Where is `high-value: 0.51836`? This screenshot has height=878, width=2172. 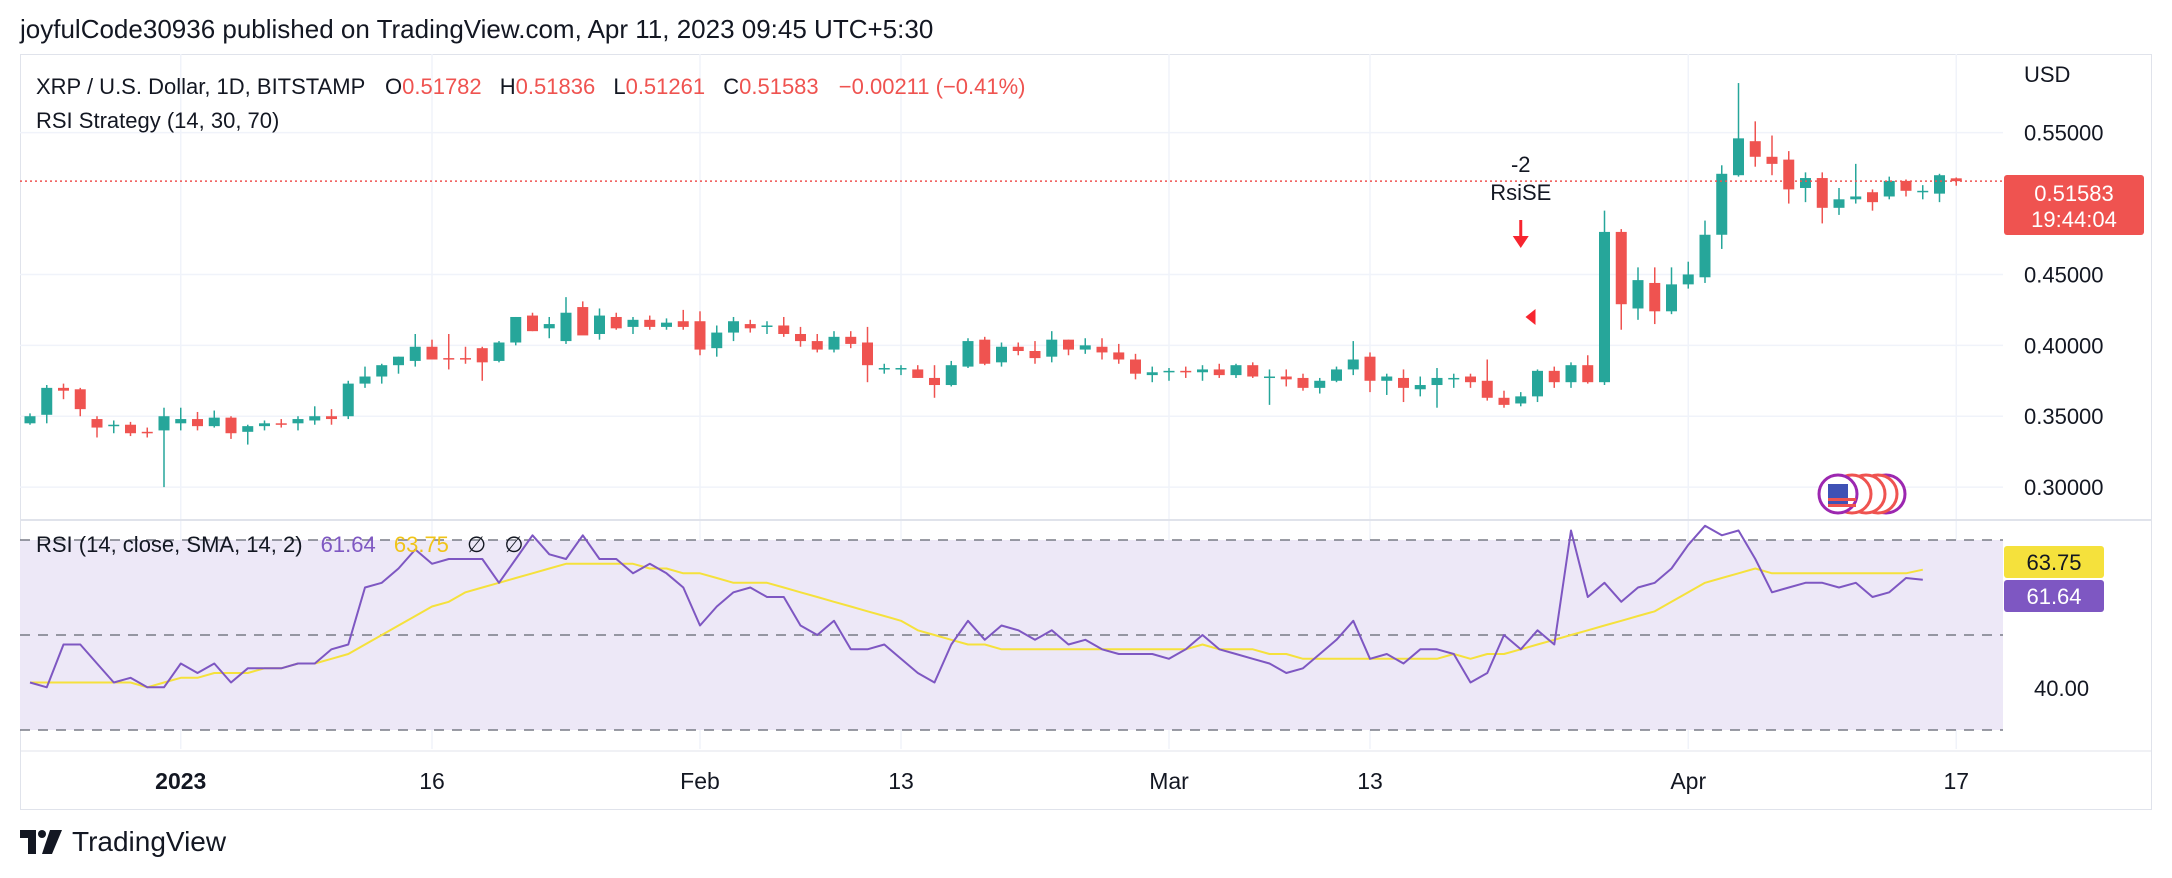
high-value: 0.51836 is located at coordinates (556, 86).